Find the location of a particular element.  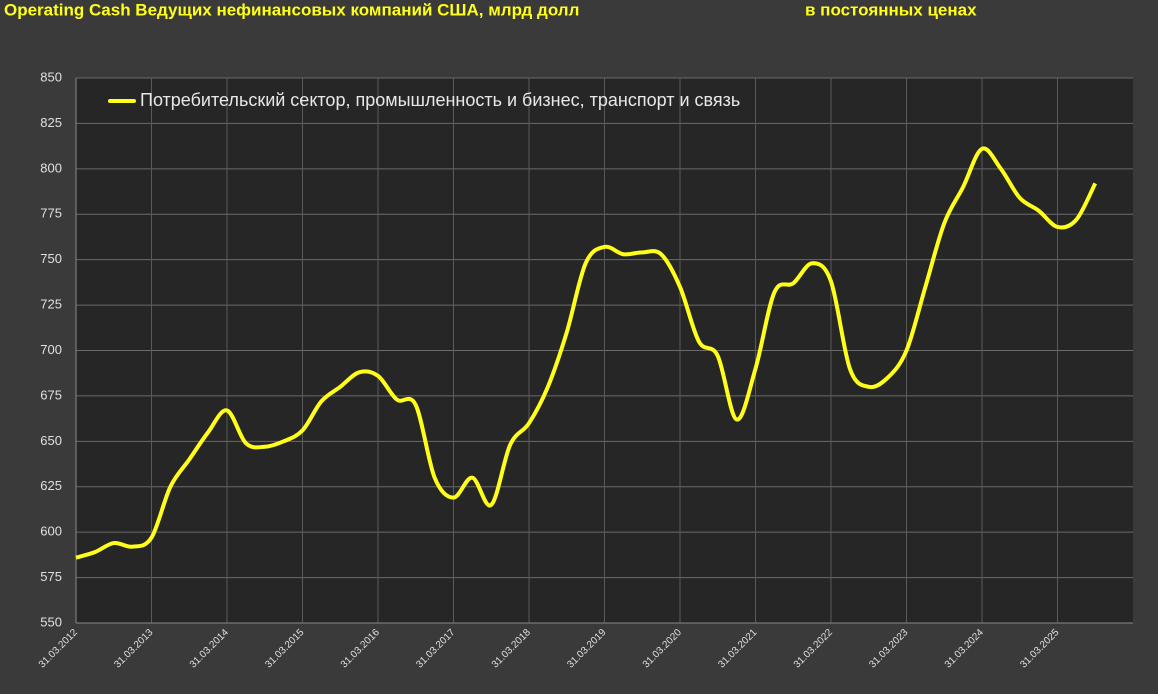

y-tick-label: 725 is located at coordinates (51, 304).